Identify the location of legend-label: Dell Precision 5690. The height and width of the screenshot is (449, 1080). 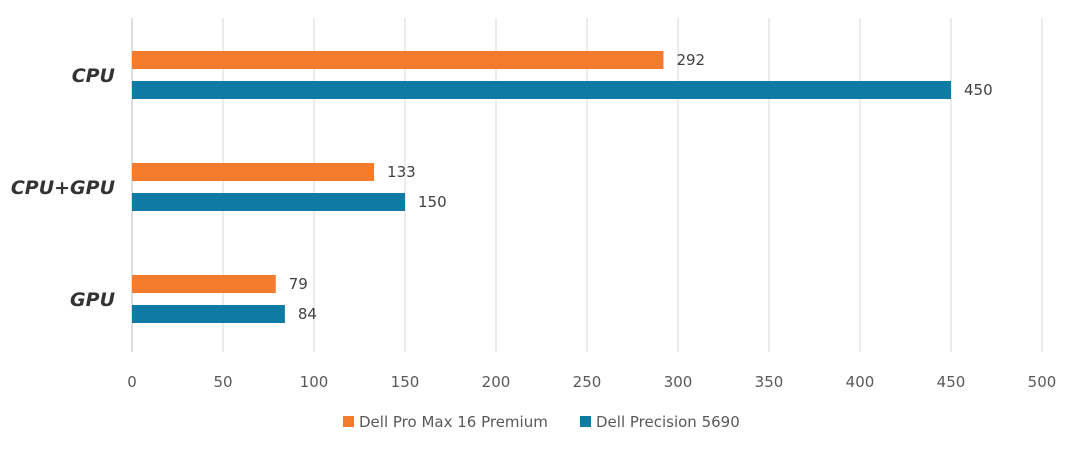
(668, 422).